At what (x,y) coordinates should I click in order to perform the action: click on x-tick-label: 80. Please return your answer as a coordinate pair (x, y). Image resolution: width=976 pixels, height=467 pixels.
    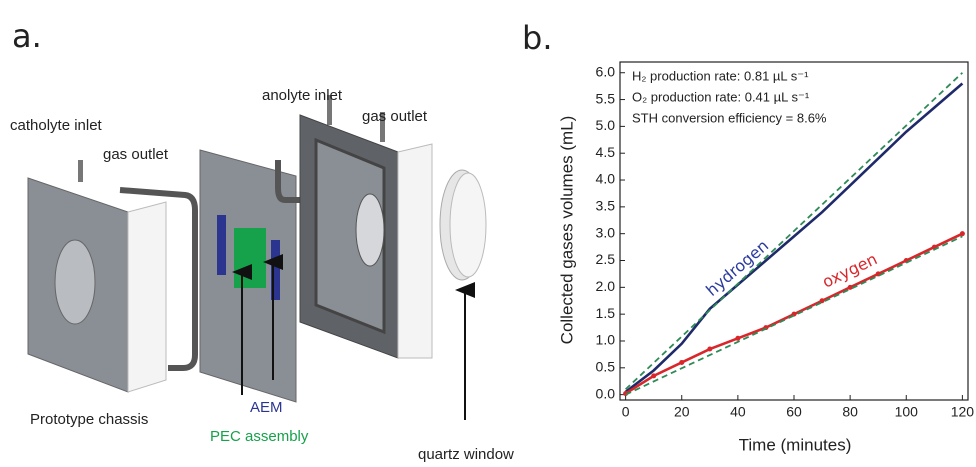
    Looking at the image, I should click on (850, 412).